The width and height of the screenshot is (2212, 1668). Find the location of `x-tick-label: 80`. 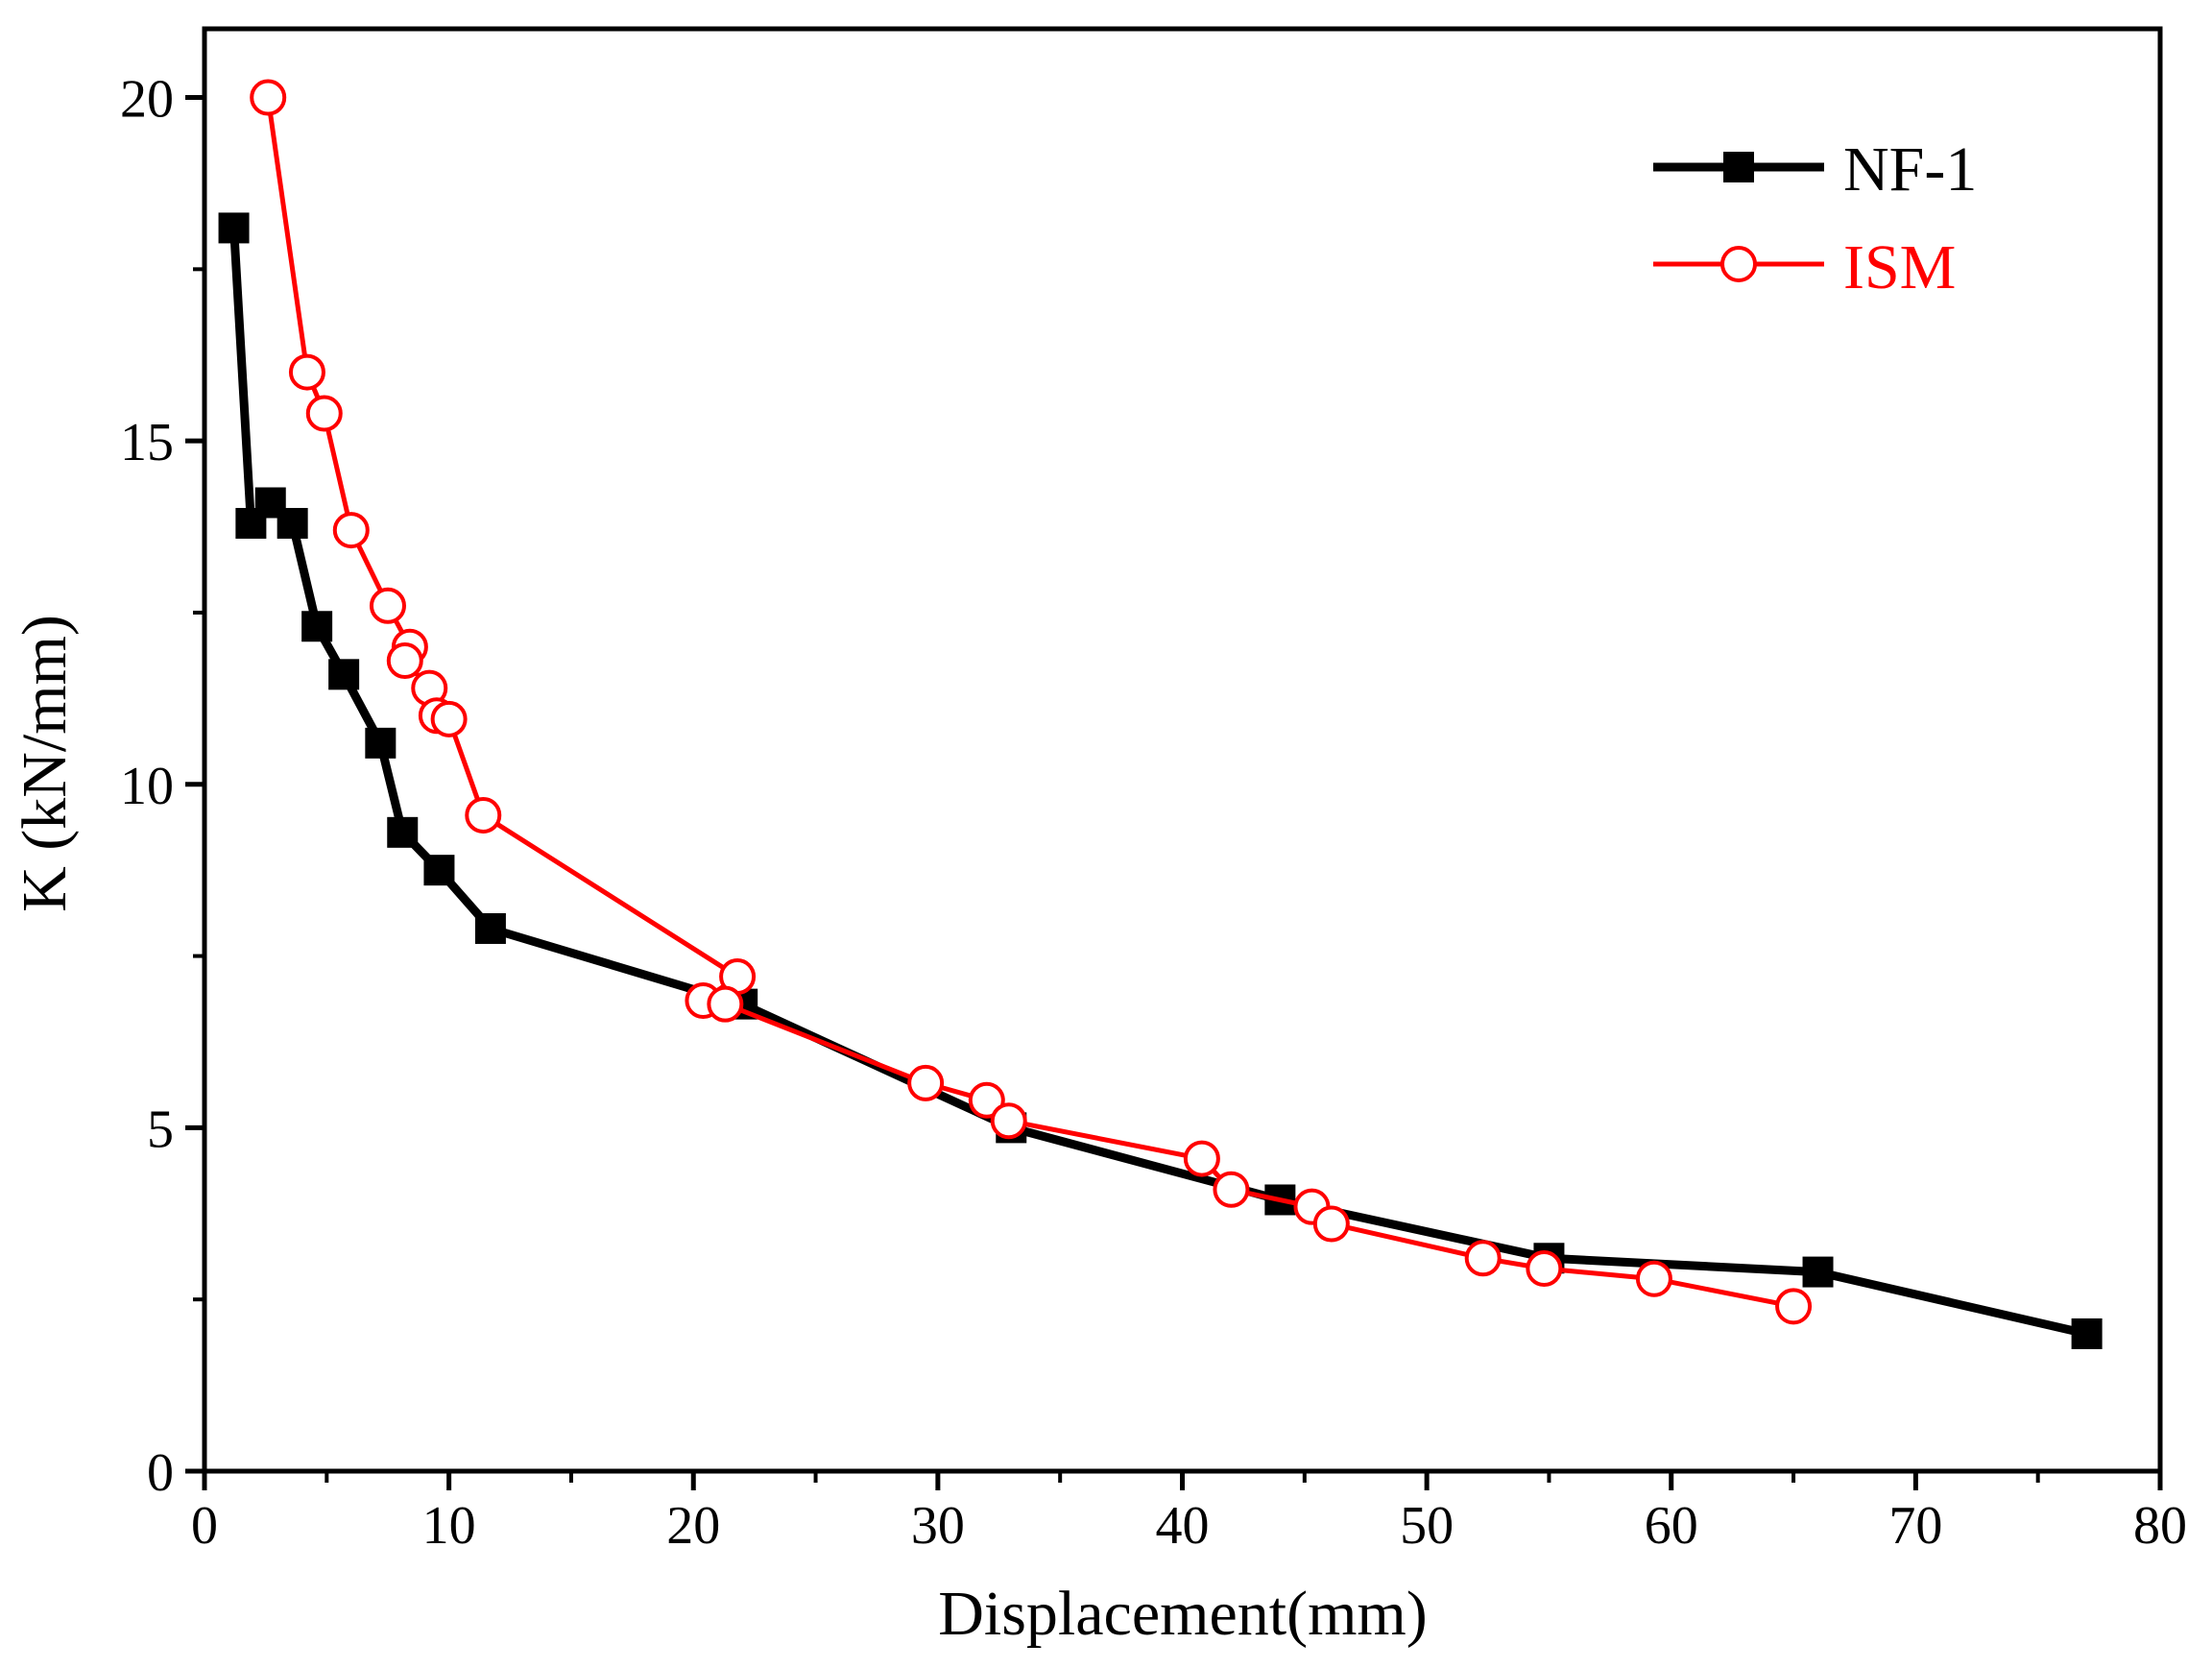

x-tick-label: 80 is located at coordinates (2160, 1526).